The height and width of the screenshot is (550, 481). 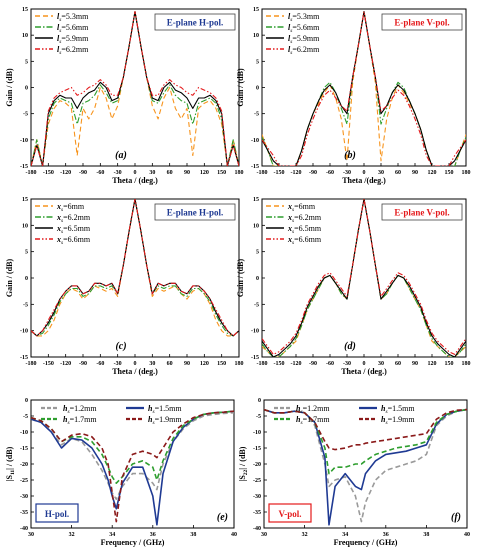 What do you see at coordinates (366, 542) in the screenshot?
I see `x-axis-label: Frequency / (GHz)` at bounding box center [366, 542].